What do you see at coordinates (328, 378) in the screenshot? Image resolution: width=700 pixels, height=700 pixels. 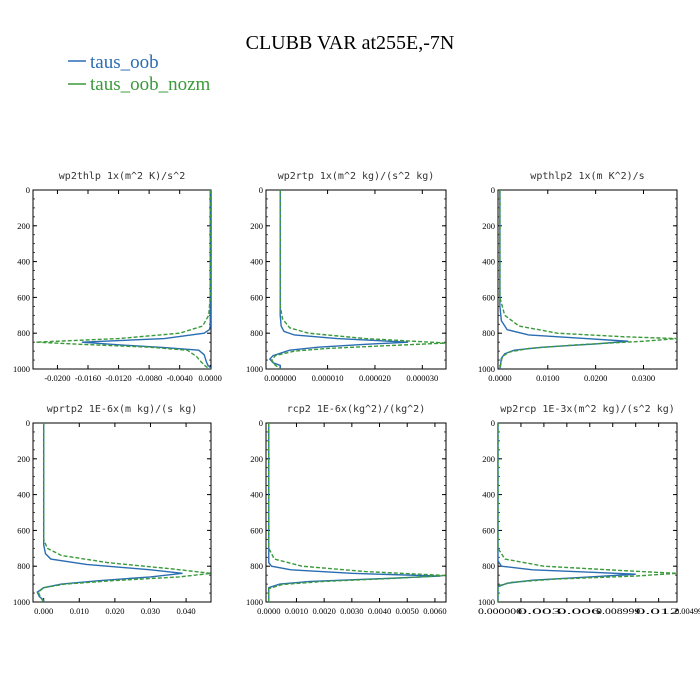 I see `x-tick-label: 0.000010` at bounding box center [328, 378].